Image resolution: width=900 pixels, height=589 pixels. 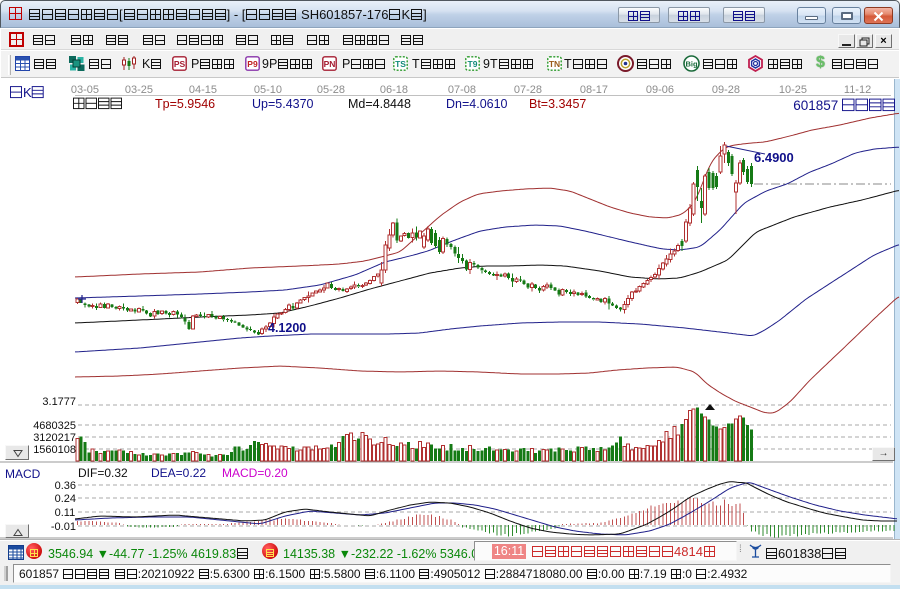 What do you see at coordinates (462, 90) in the screenshot?
I see `svg-text: 07-08` at bounding box center [462, 90].